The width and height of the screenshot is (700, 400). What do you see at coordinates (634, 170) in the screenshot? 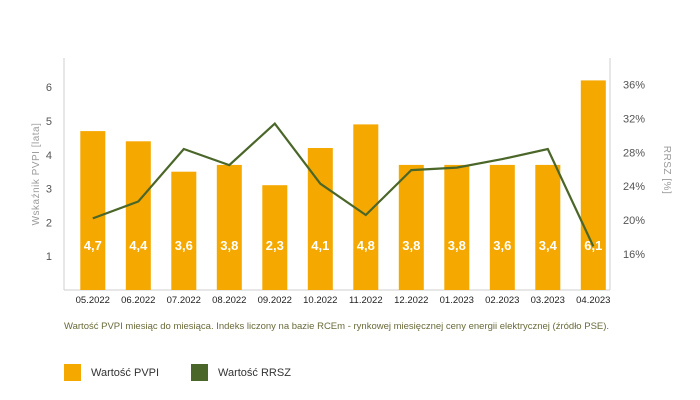
I see `right-axis-ticks: 16% 20% 24% 28% 32% 36%` at bounding box center [634, 170].